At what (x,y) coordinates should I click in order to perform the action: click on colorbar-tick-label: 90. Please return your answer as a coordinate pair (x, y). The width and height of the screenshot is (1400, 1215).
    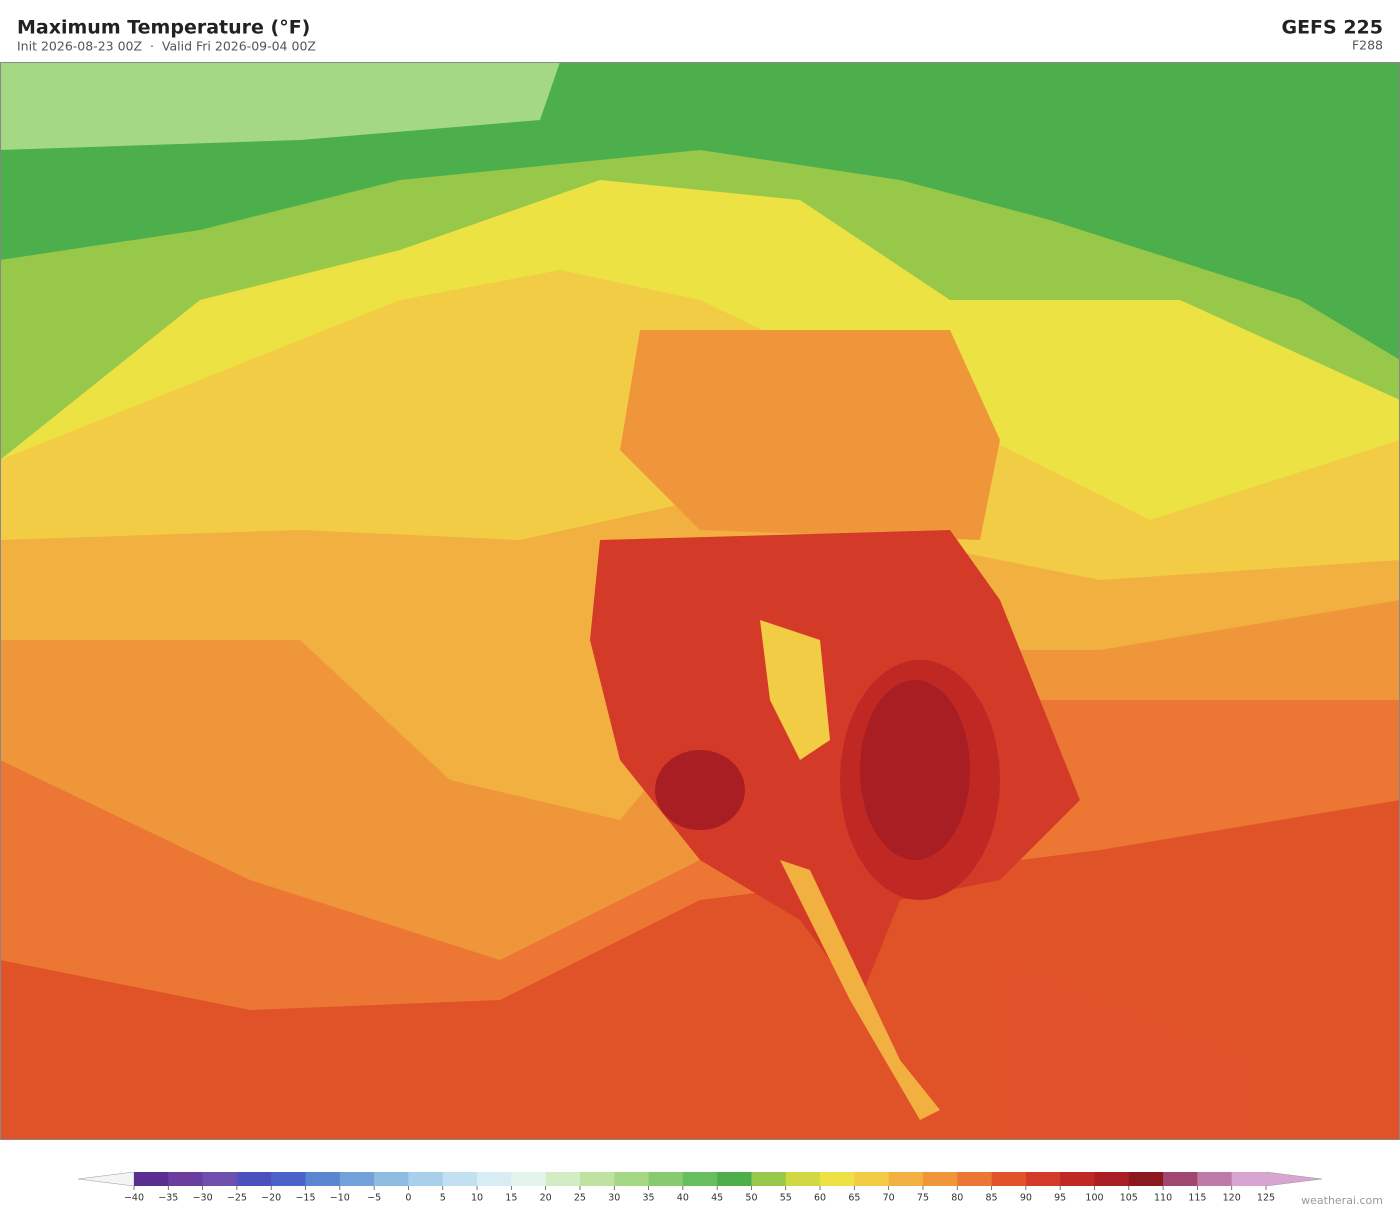
    Looking at the image, I should click on (1026, 1198).